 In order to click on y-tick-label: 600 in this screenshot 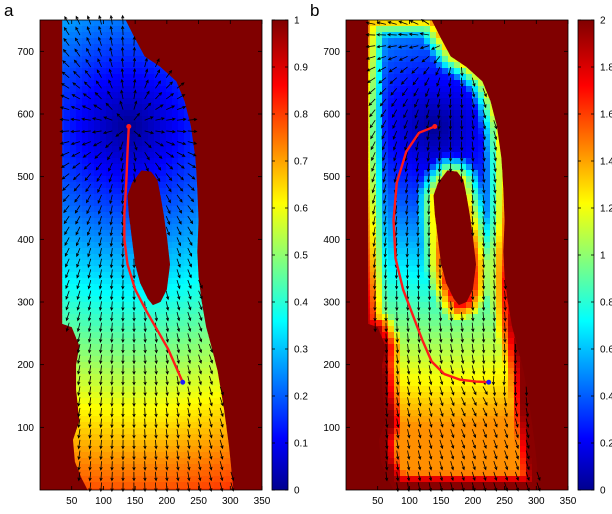, I will do `click(331, 115)`.